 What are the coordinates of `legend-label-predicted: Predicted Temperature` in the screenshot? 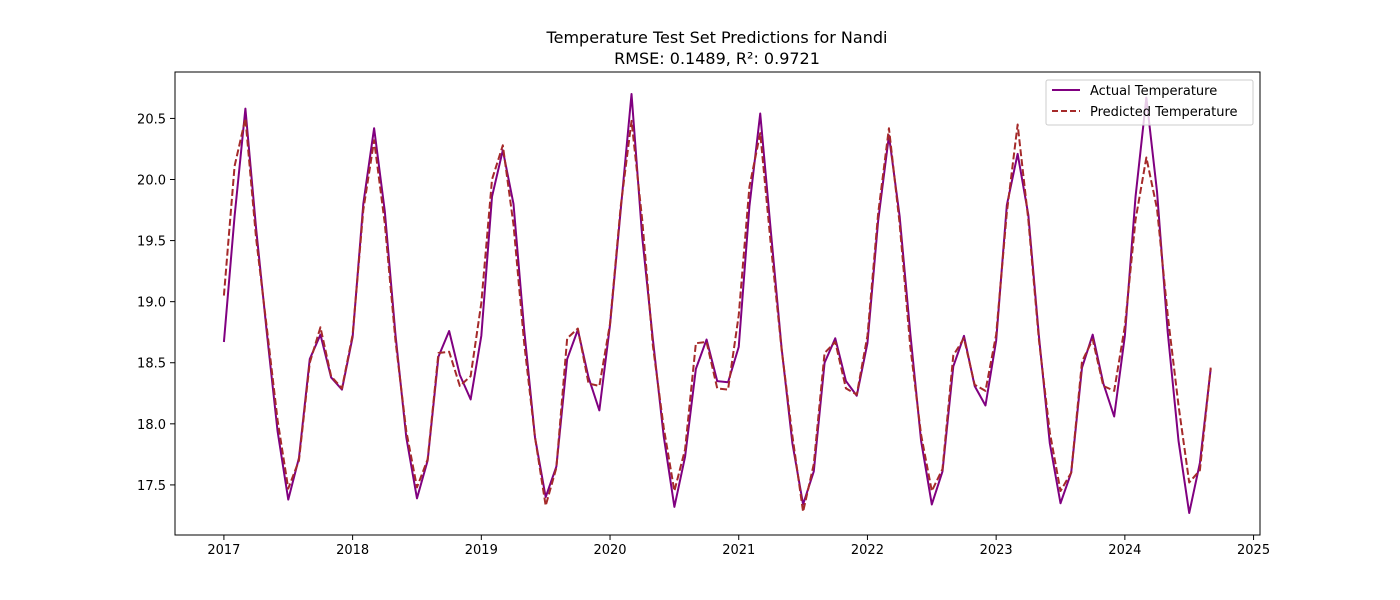 It's located at (1164, 112).